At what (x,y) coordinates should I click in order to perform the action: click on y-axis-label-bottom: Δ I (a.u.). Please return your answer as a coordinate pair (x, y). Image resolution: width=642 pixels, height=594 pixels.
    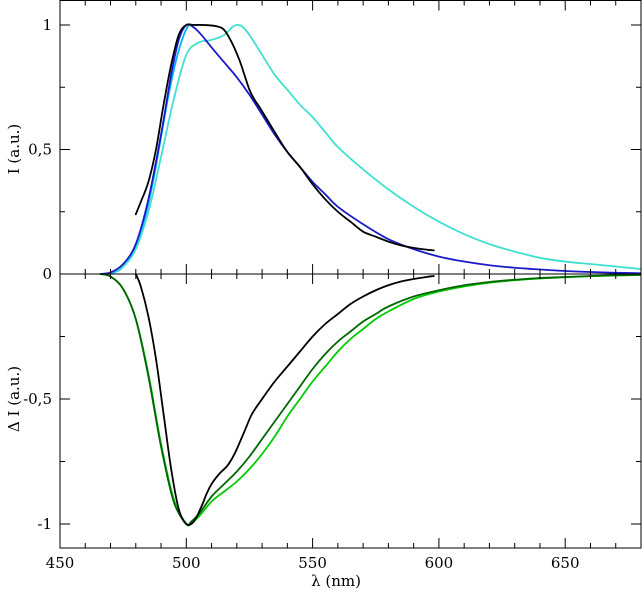
    Looking at the image, I should click on (14, 399).